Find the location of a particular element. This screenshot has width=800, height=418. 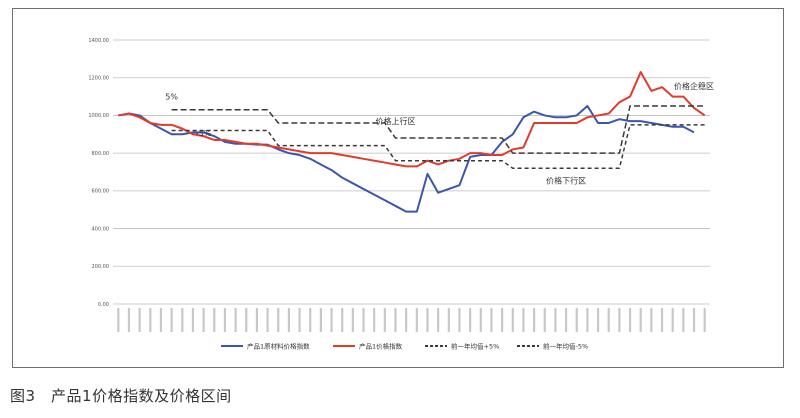

chart-annotation: -5% is located at coordinates (204, 133).